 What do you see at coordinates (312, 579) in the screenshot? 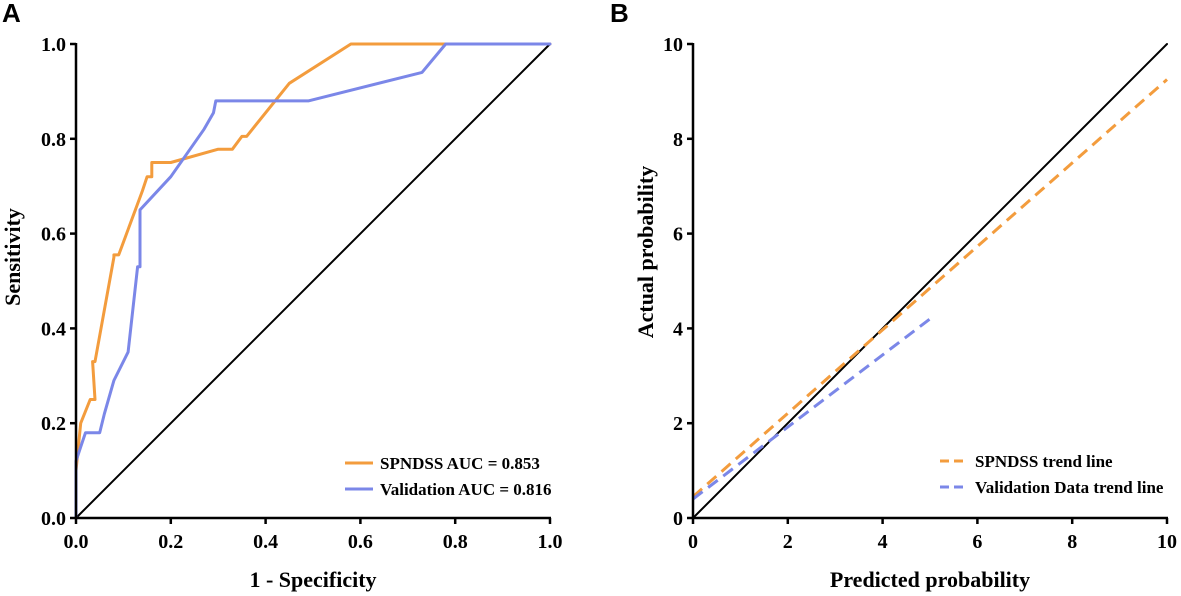
I see `roc-x-axis-title: 1 - Specificity` at bounding box center [312, 579].